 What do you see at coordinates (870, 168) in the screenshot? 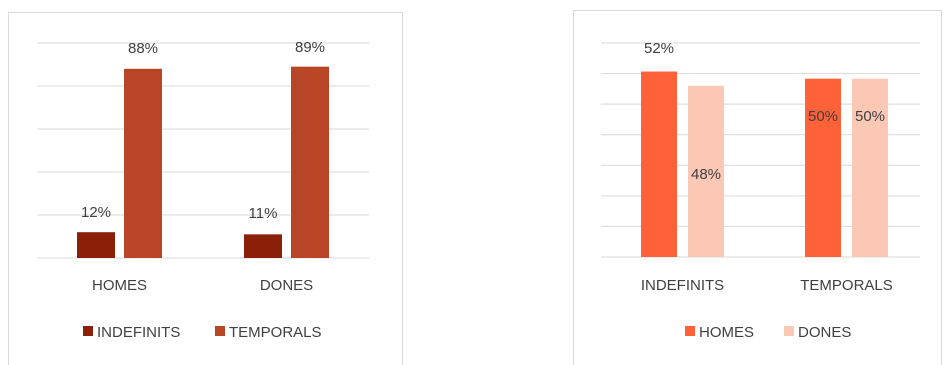
I see `bar-chart2-dones-temporals` at bounding box center [870, 168].